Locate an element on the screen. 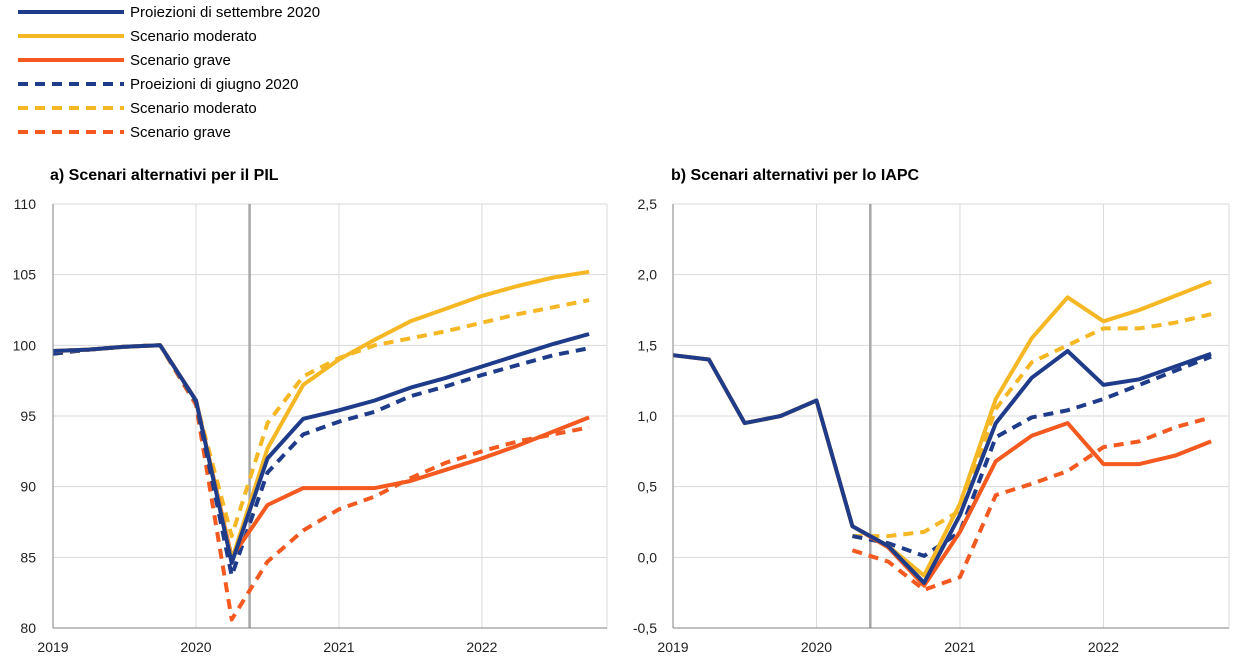 This screenshot has width=1240, height=666. y-tick-label: 95 is located at coordinates (28, 416).